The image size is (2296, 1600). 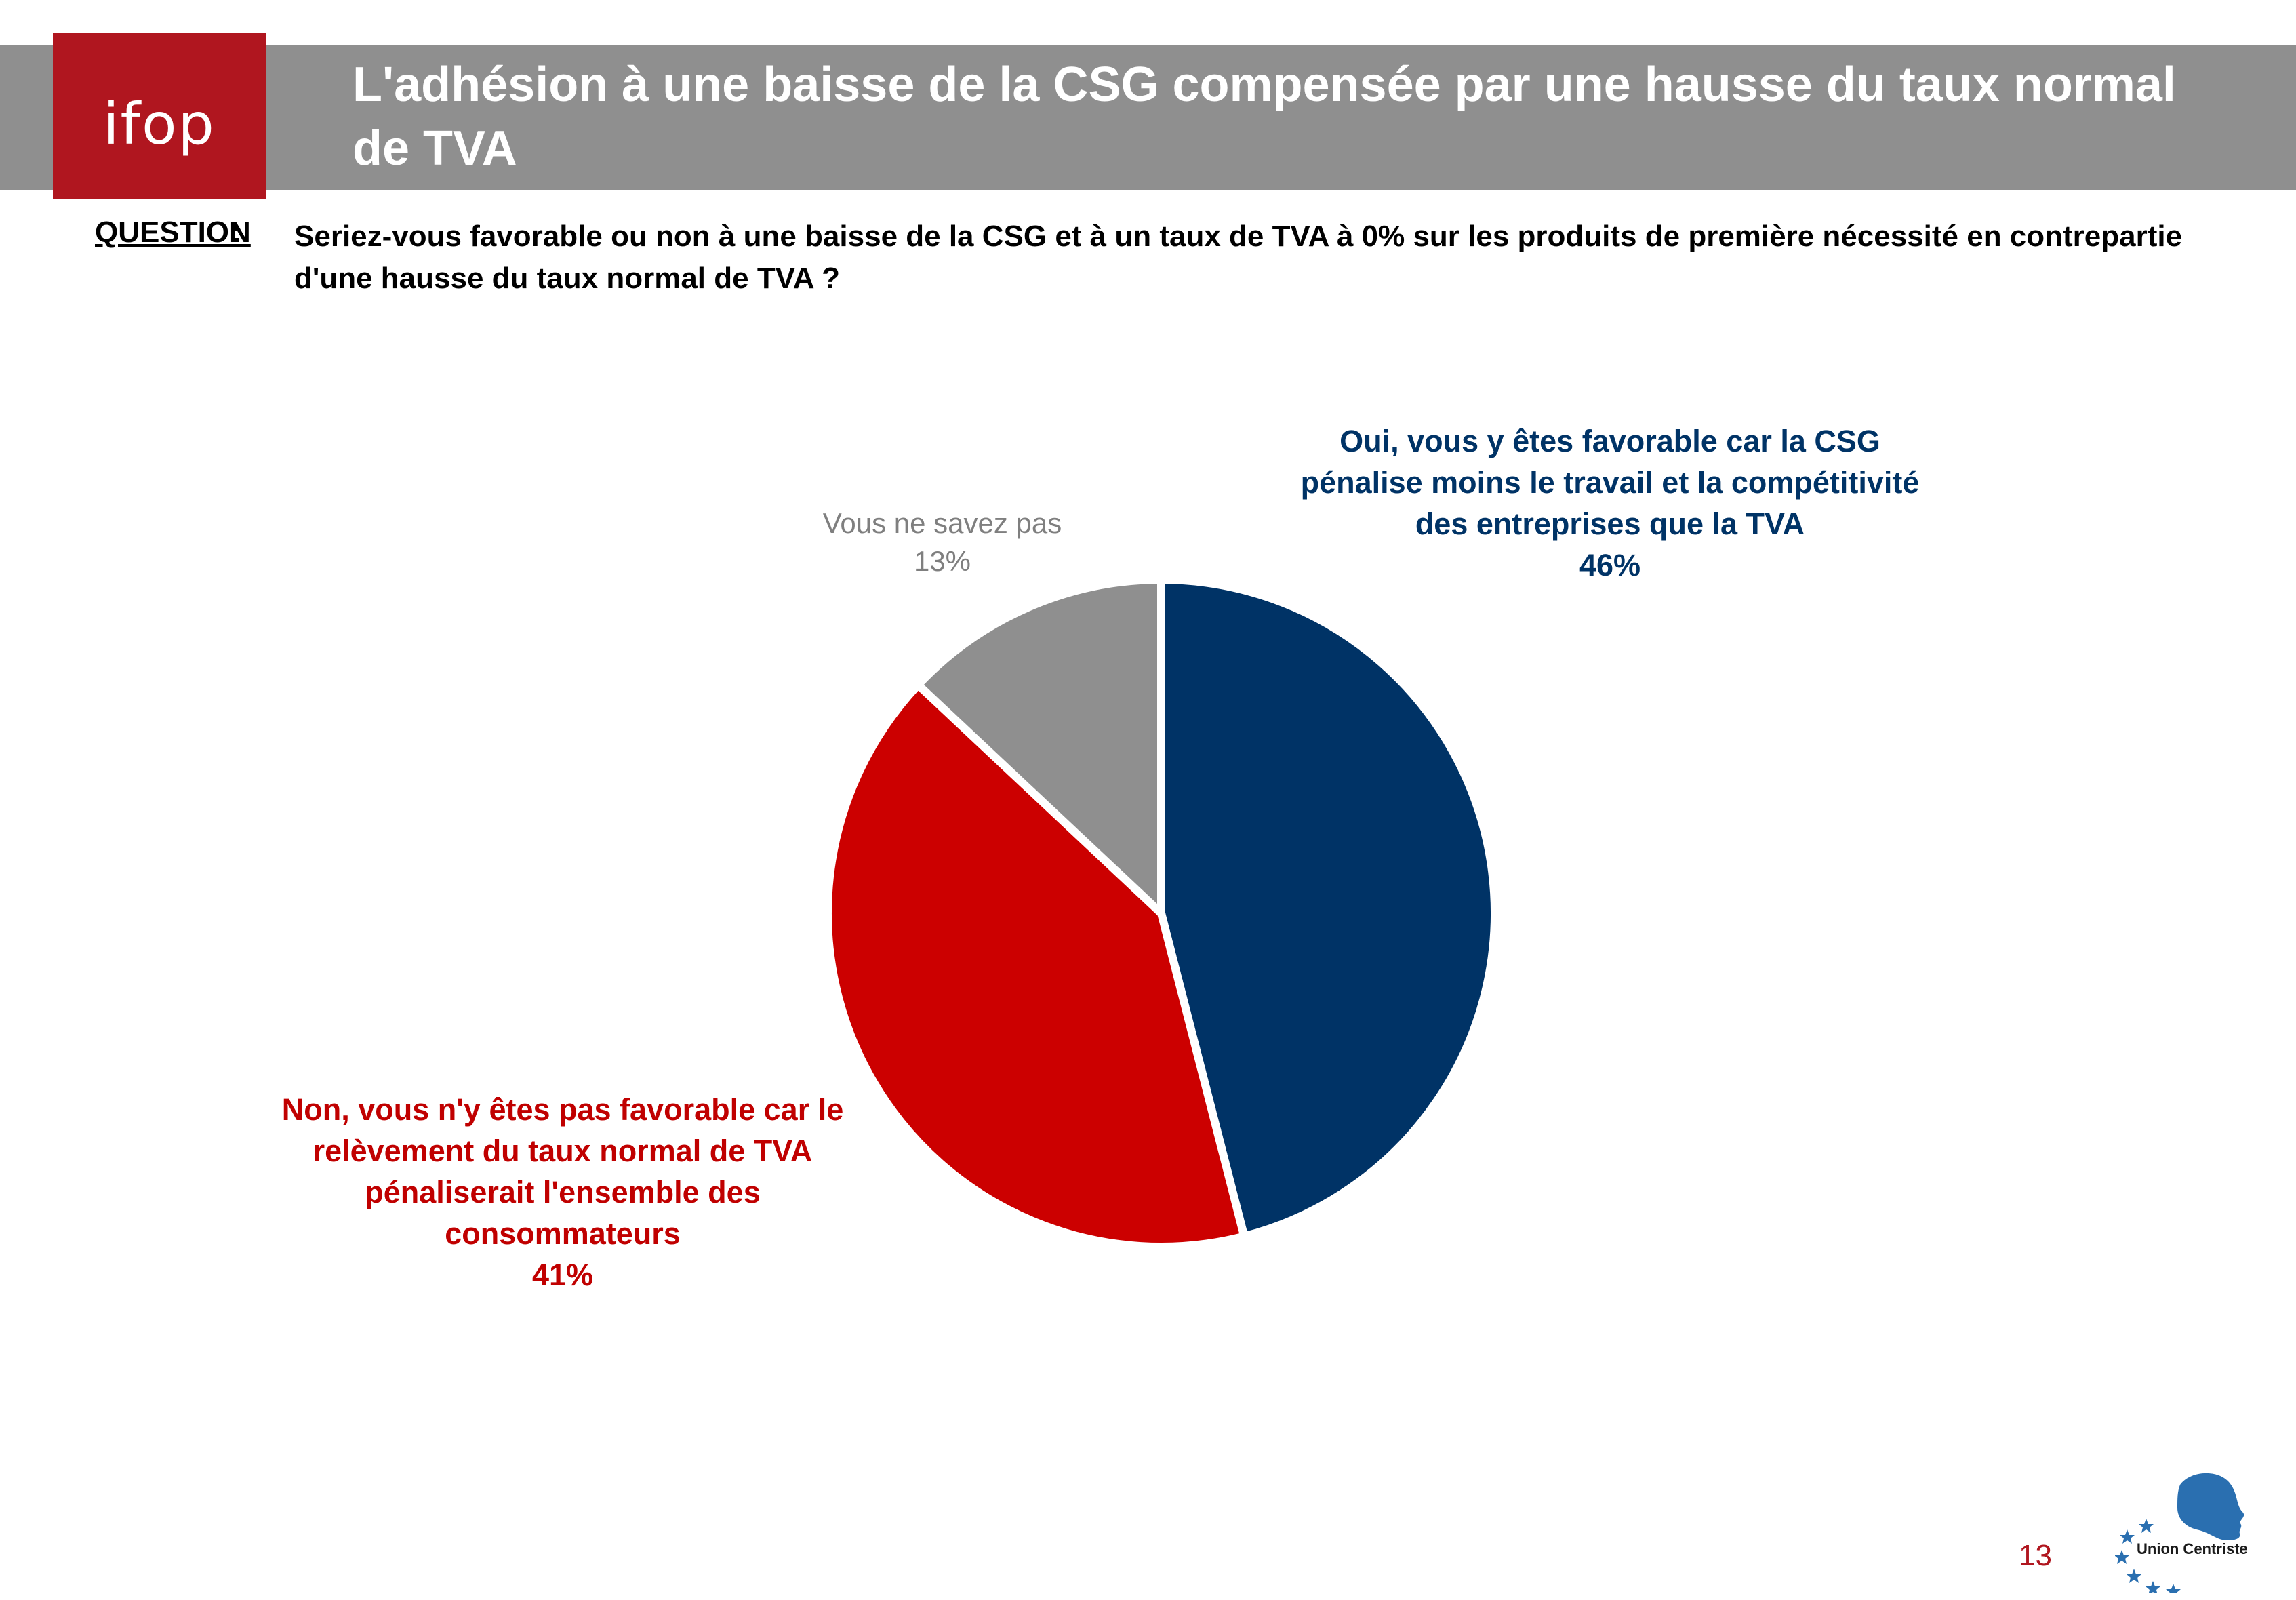 What do you see at coordinates (942, 542) in the screenshot?
I see `slice-label-nsp: Vous ne savez pas 13%` at bounding box center [942, 542].